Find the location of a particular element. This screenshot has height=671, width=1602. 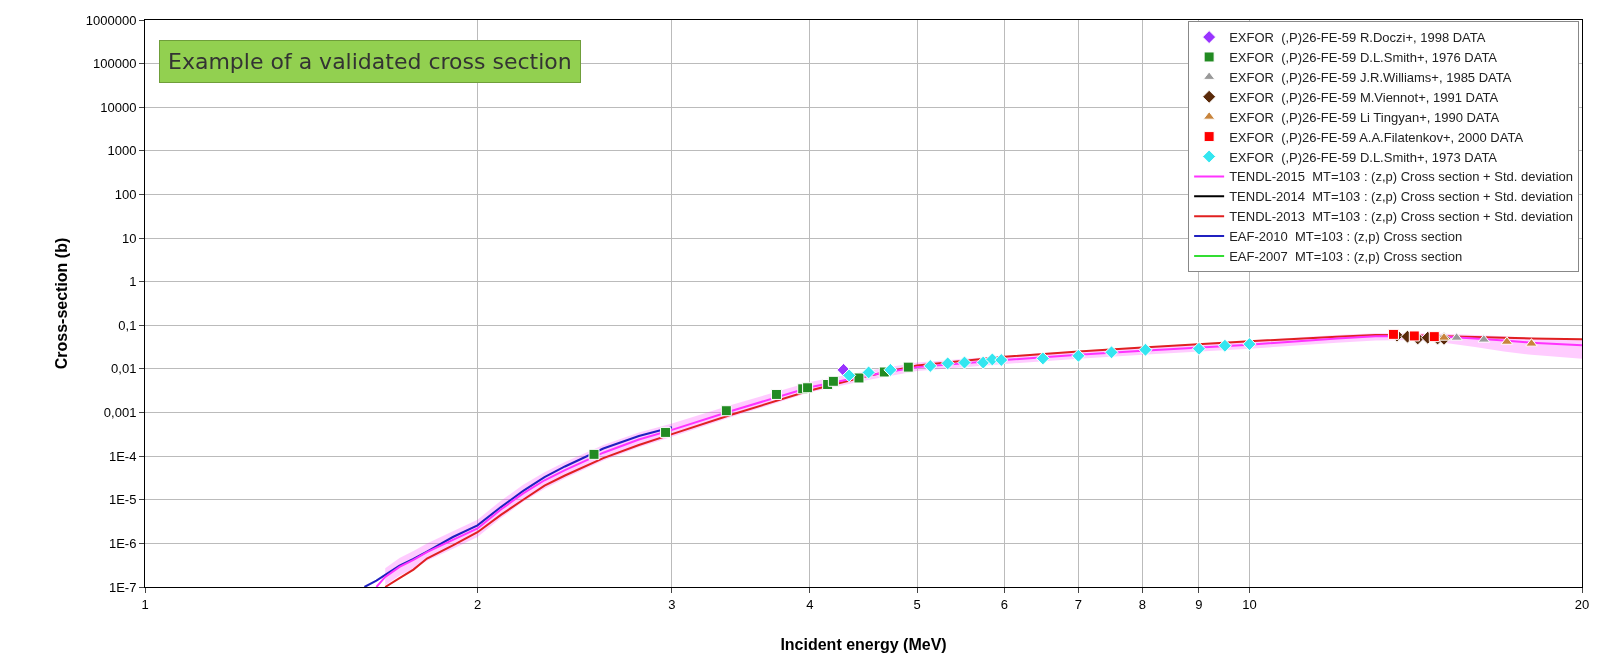

x-tick-label: 6 is located at coordinates (1004, 604).